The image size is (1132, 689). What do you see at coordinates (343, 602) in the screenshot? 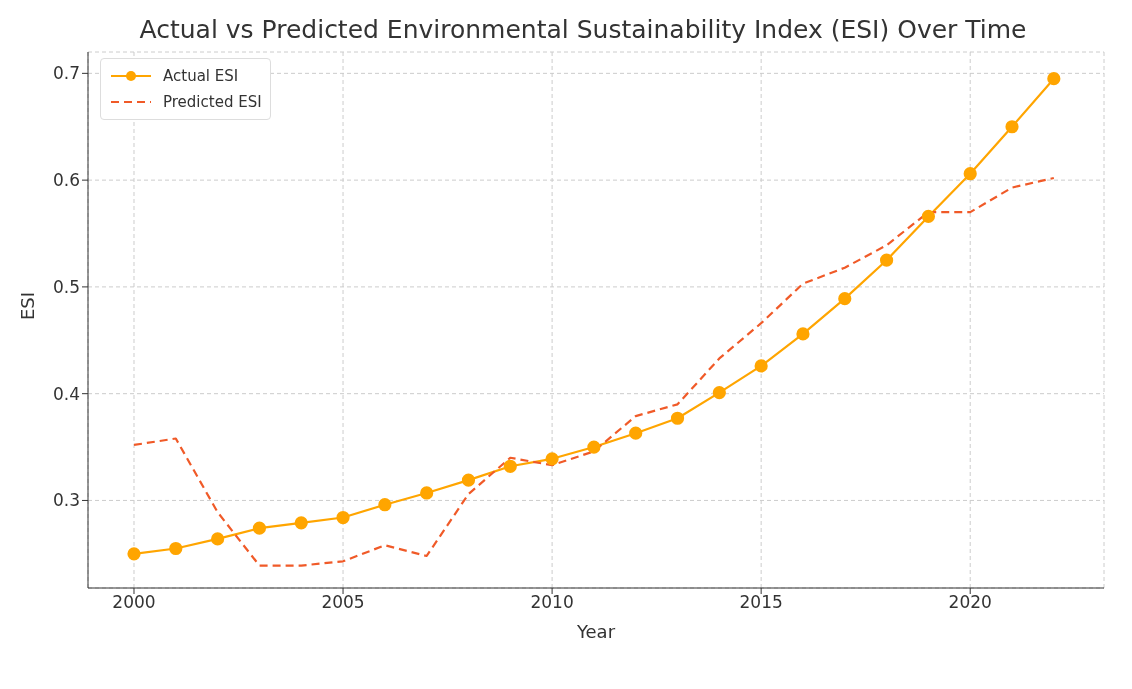
I see `x-tick-label: 2005` at bounding box center [343, 602].